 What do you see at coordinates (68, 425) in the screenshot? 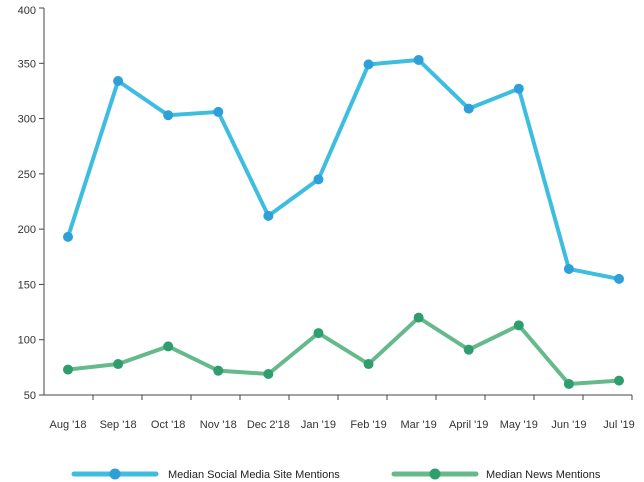
I see `x-tick-label: Aug '18` at bounding box center [68, 425].